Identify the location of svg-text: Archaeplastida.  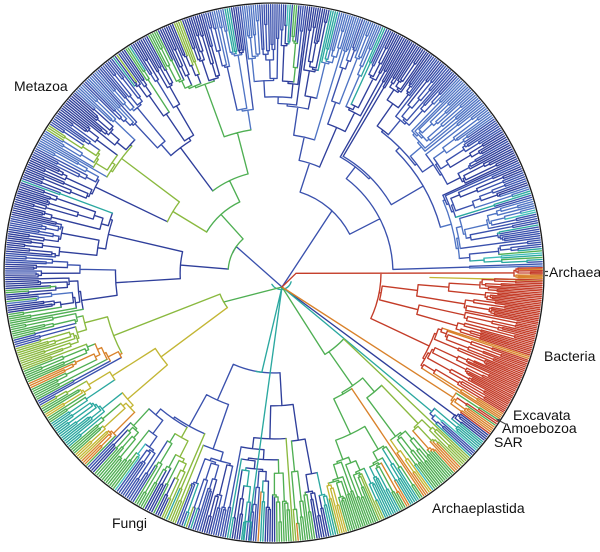
(478, 508).